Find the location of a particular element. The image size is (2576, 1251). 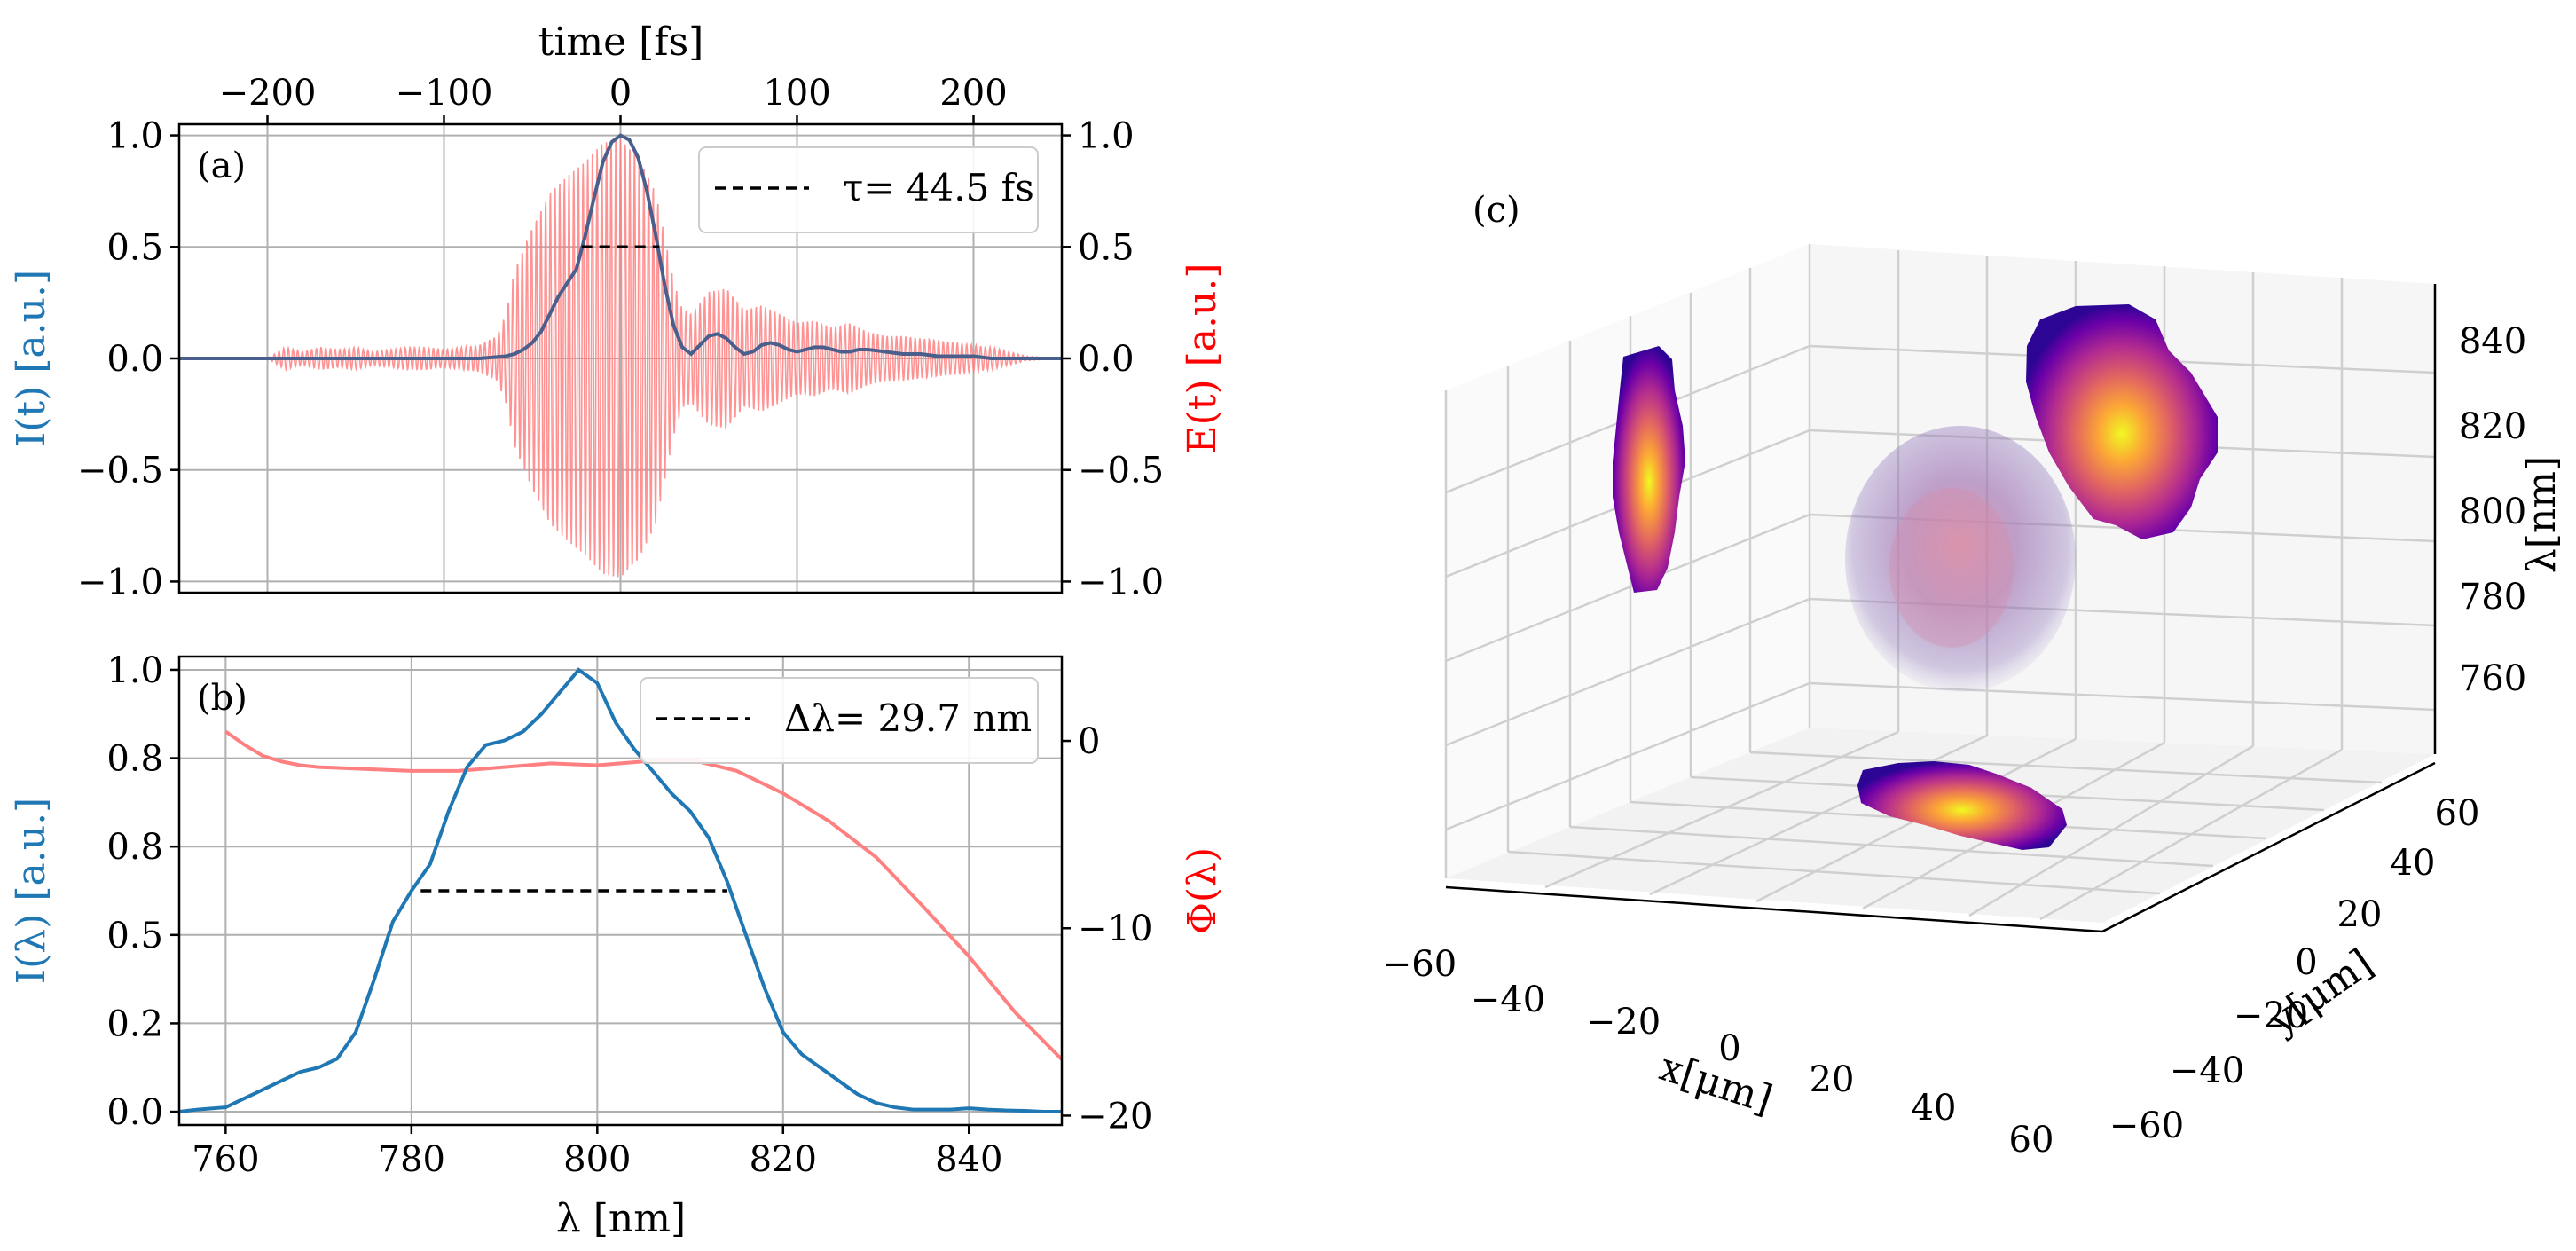

panel-b-right-ylabel: Φ(λ) is located at coordinates (1202, 890).